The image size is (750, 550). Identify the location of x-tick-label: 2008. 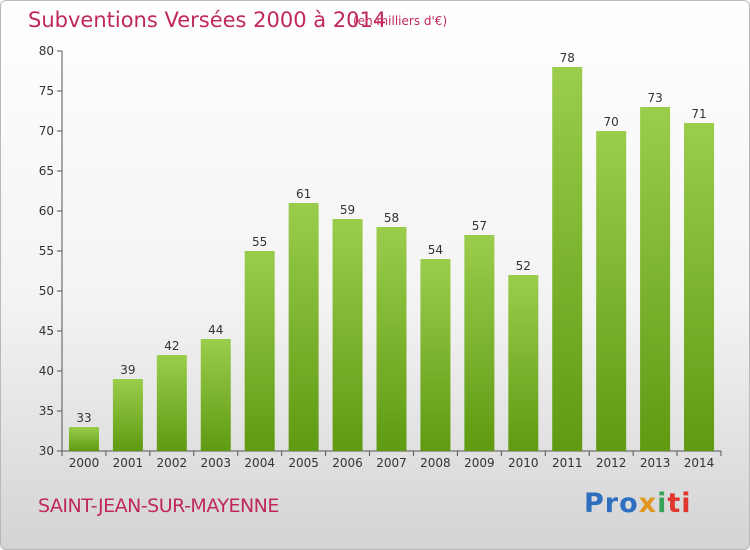
(435, 463).